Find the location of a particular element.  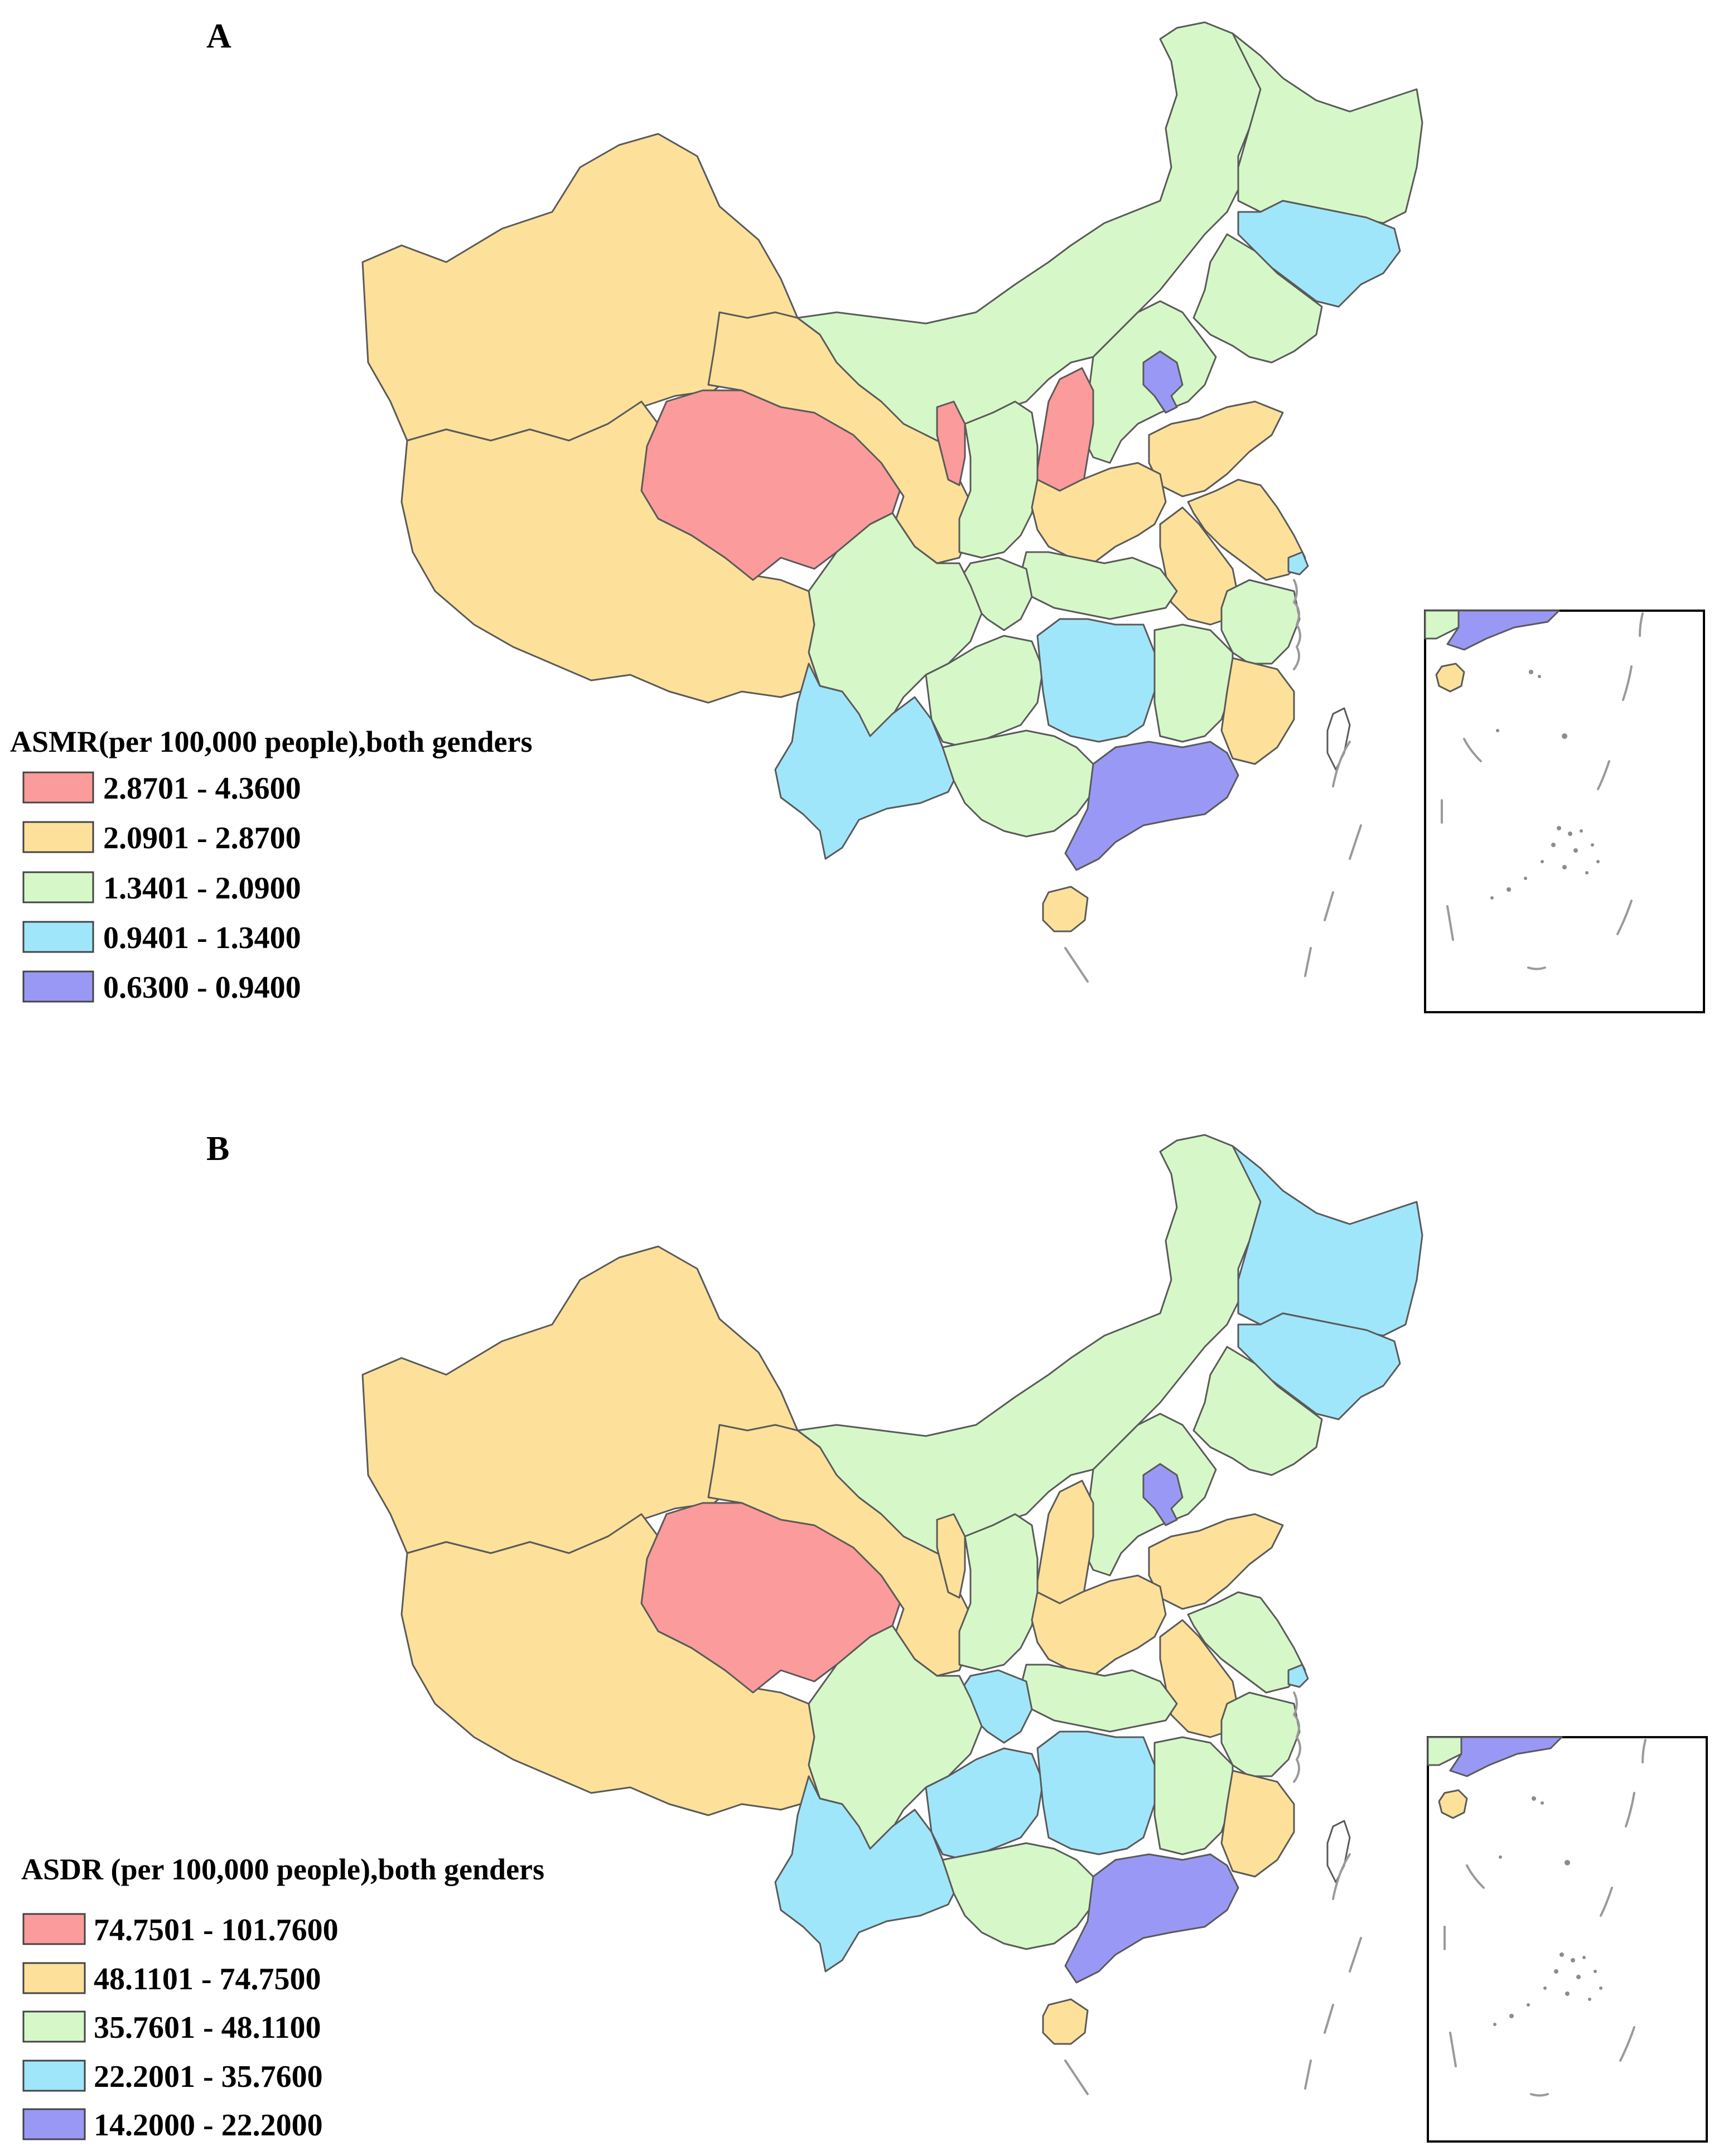

legend-label: 1.3401 - 2.0900 is located at coordinates (202, 888).